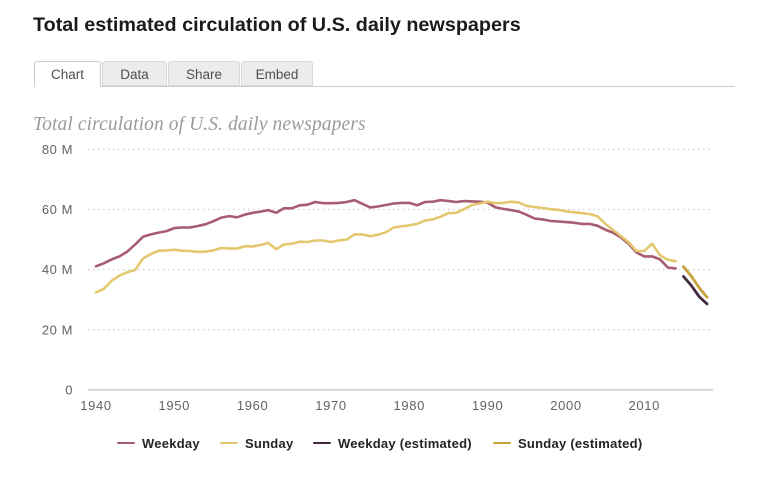  Describe the element at coordinates (69, 389) in the screenshot. I see `svg-text: 0` at that location.